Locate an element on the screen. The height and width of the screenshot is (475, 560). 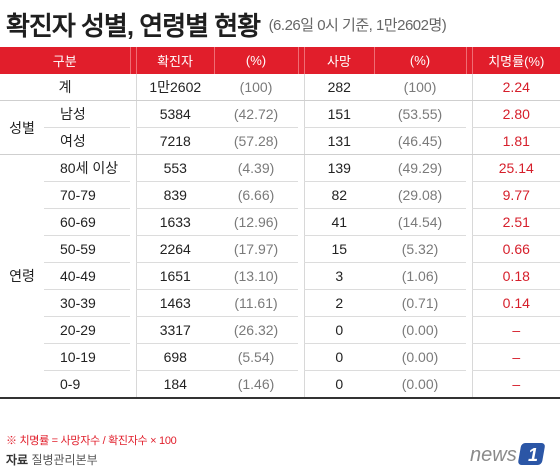
confirmed-pct-cell: (57.28) is located at coordinates (256, 141).